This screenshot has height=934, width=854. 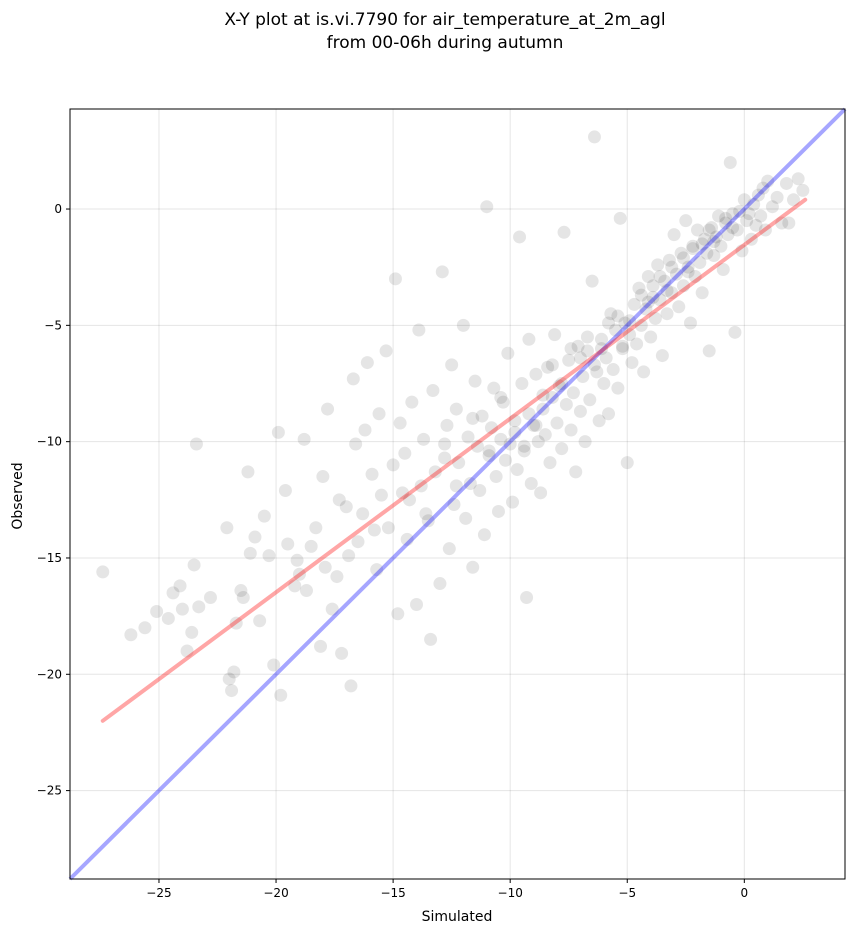 What do you see at coordinates (49, 674) in the screenshot?
I see `y-tick-label-1: −20` at bounding box center [49, 674].